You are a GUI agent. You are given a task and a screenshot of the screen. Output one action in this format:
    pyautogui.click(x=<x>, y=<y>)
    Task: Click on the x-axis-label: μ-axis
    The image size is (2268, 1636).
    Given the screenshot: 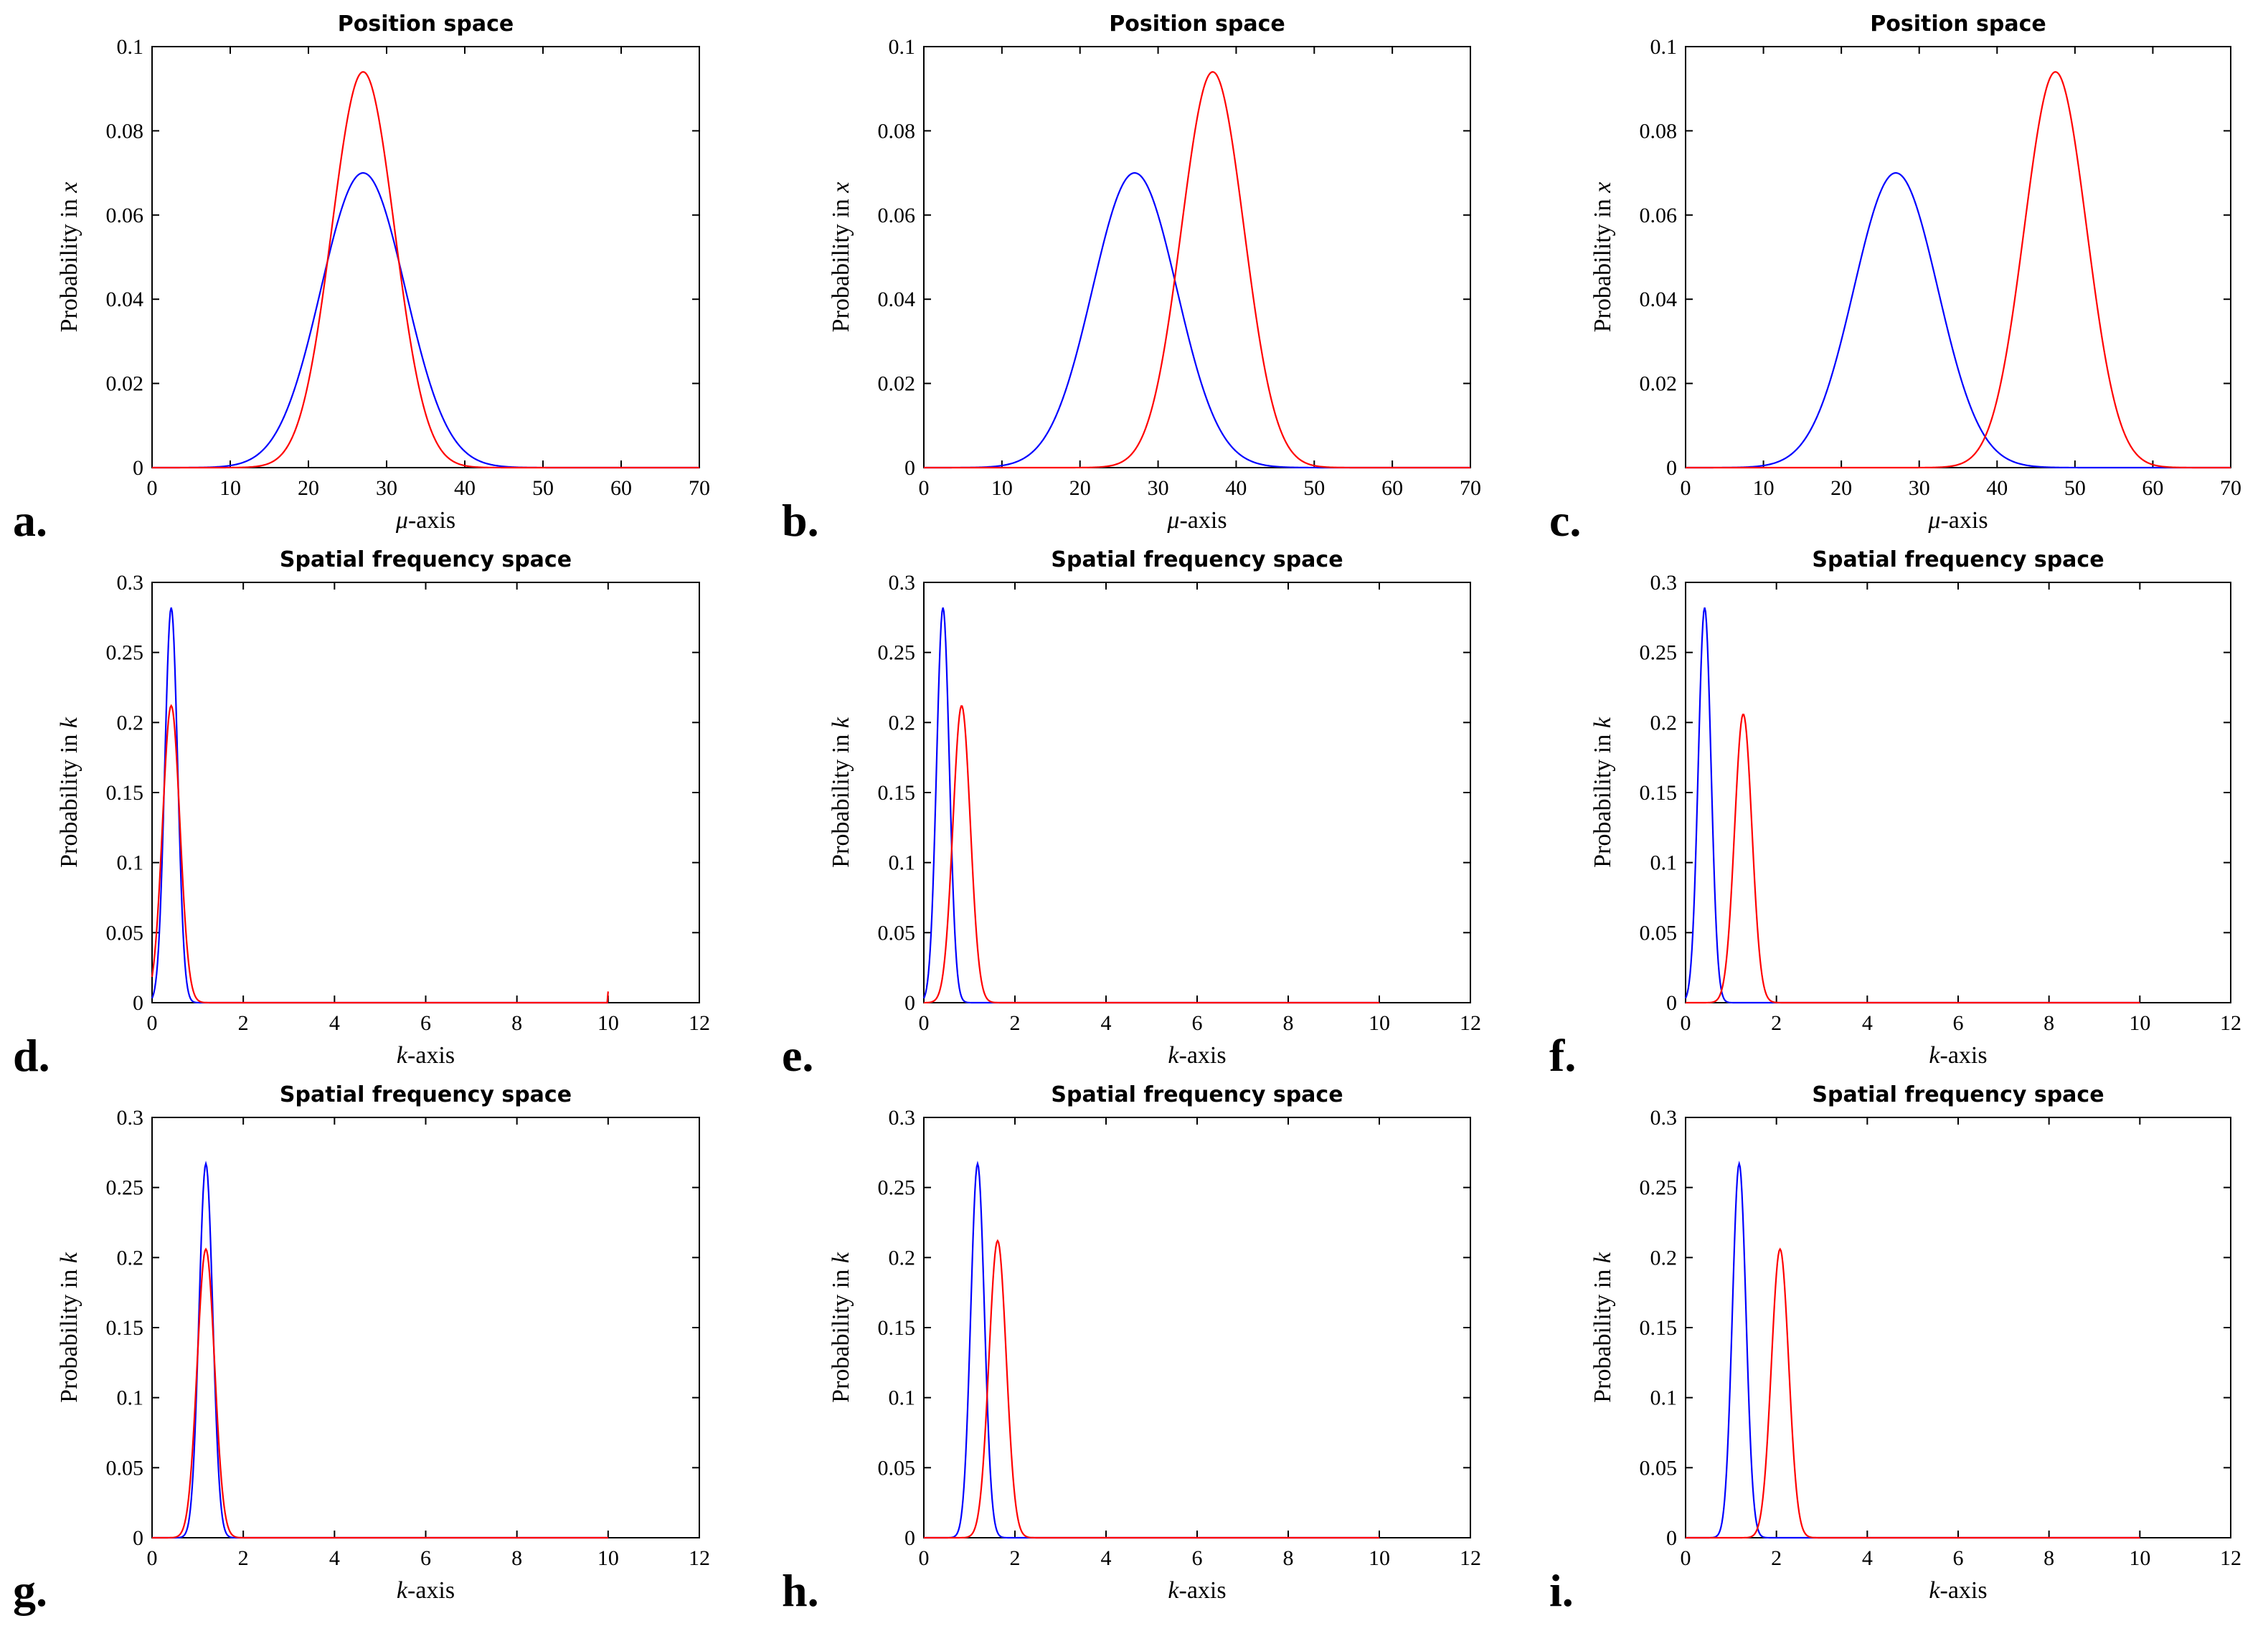 What is the action you would take?
    pyautogui.click(x=1957, y=520)
    